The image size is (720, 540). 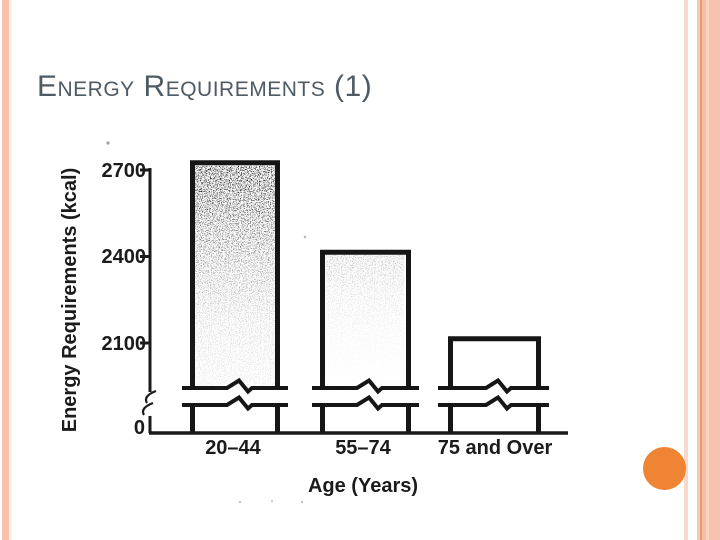 I want to click on y-axis-break-icon, so click(x=149, y=402).